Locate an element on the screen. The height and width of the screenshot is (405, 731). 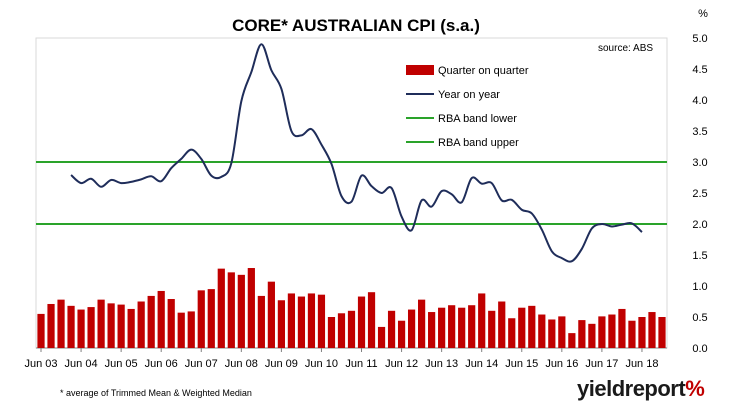
rba-band-lines is located at coordinates (351, 193).